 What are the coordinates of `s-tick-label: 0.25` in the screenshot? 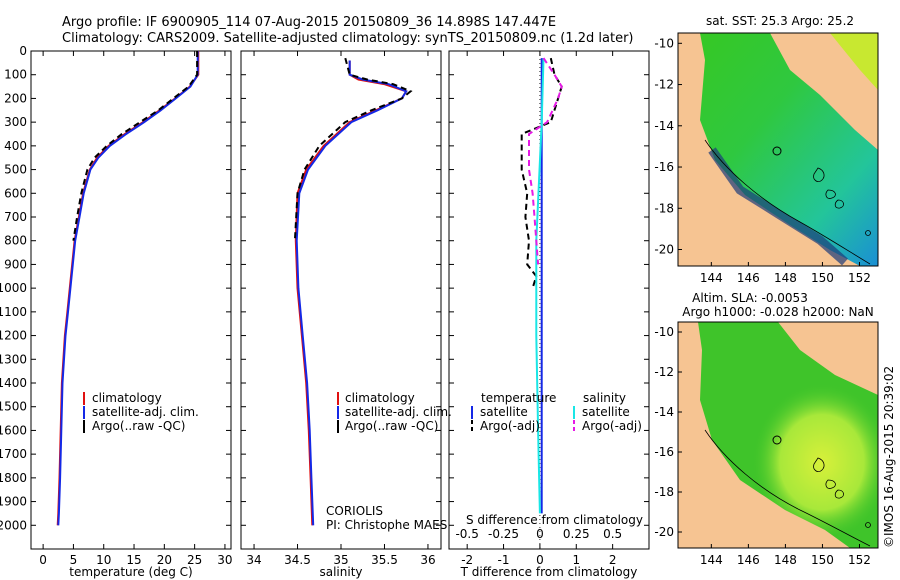 It's located at (576, 534).